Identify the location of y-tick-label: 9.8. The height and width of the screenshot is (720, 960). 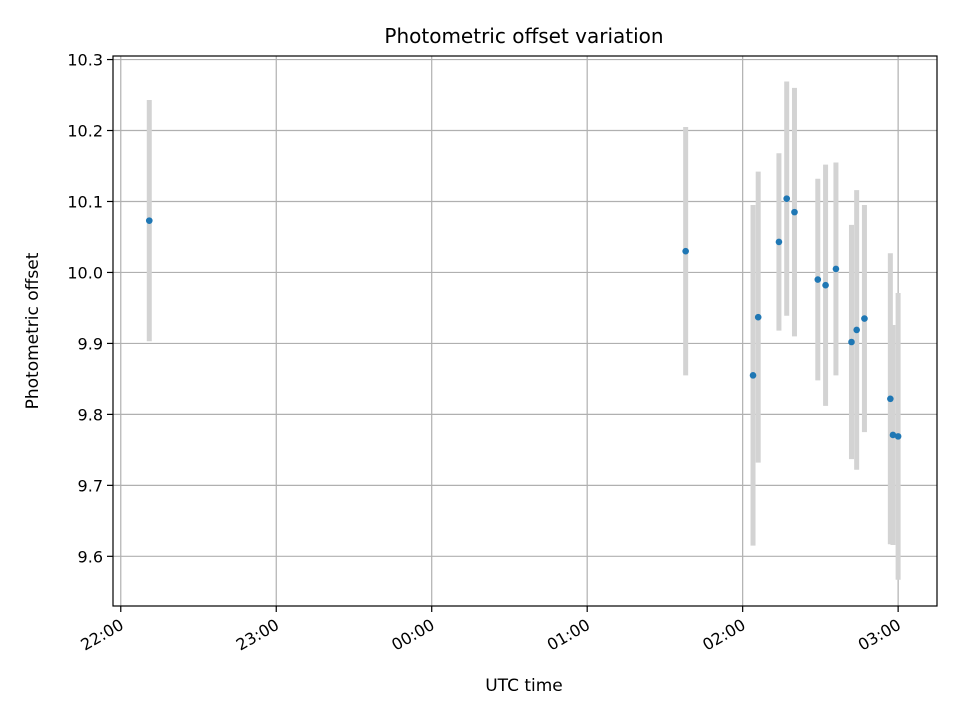
(90, 414).